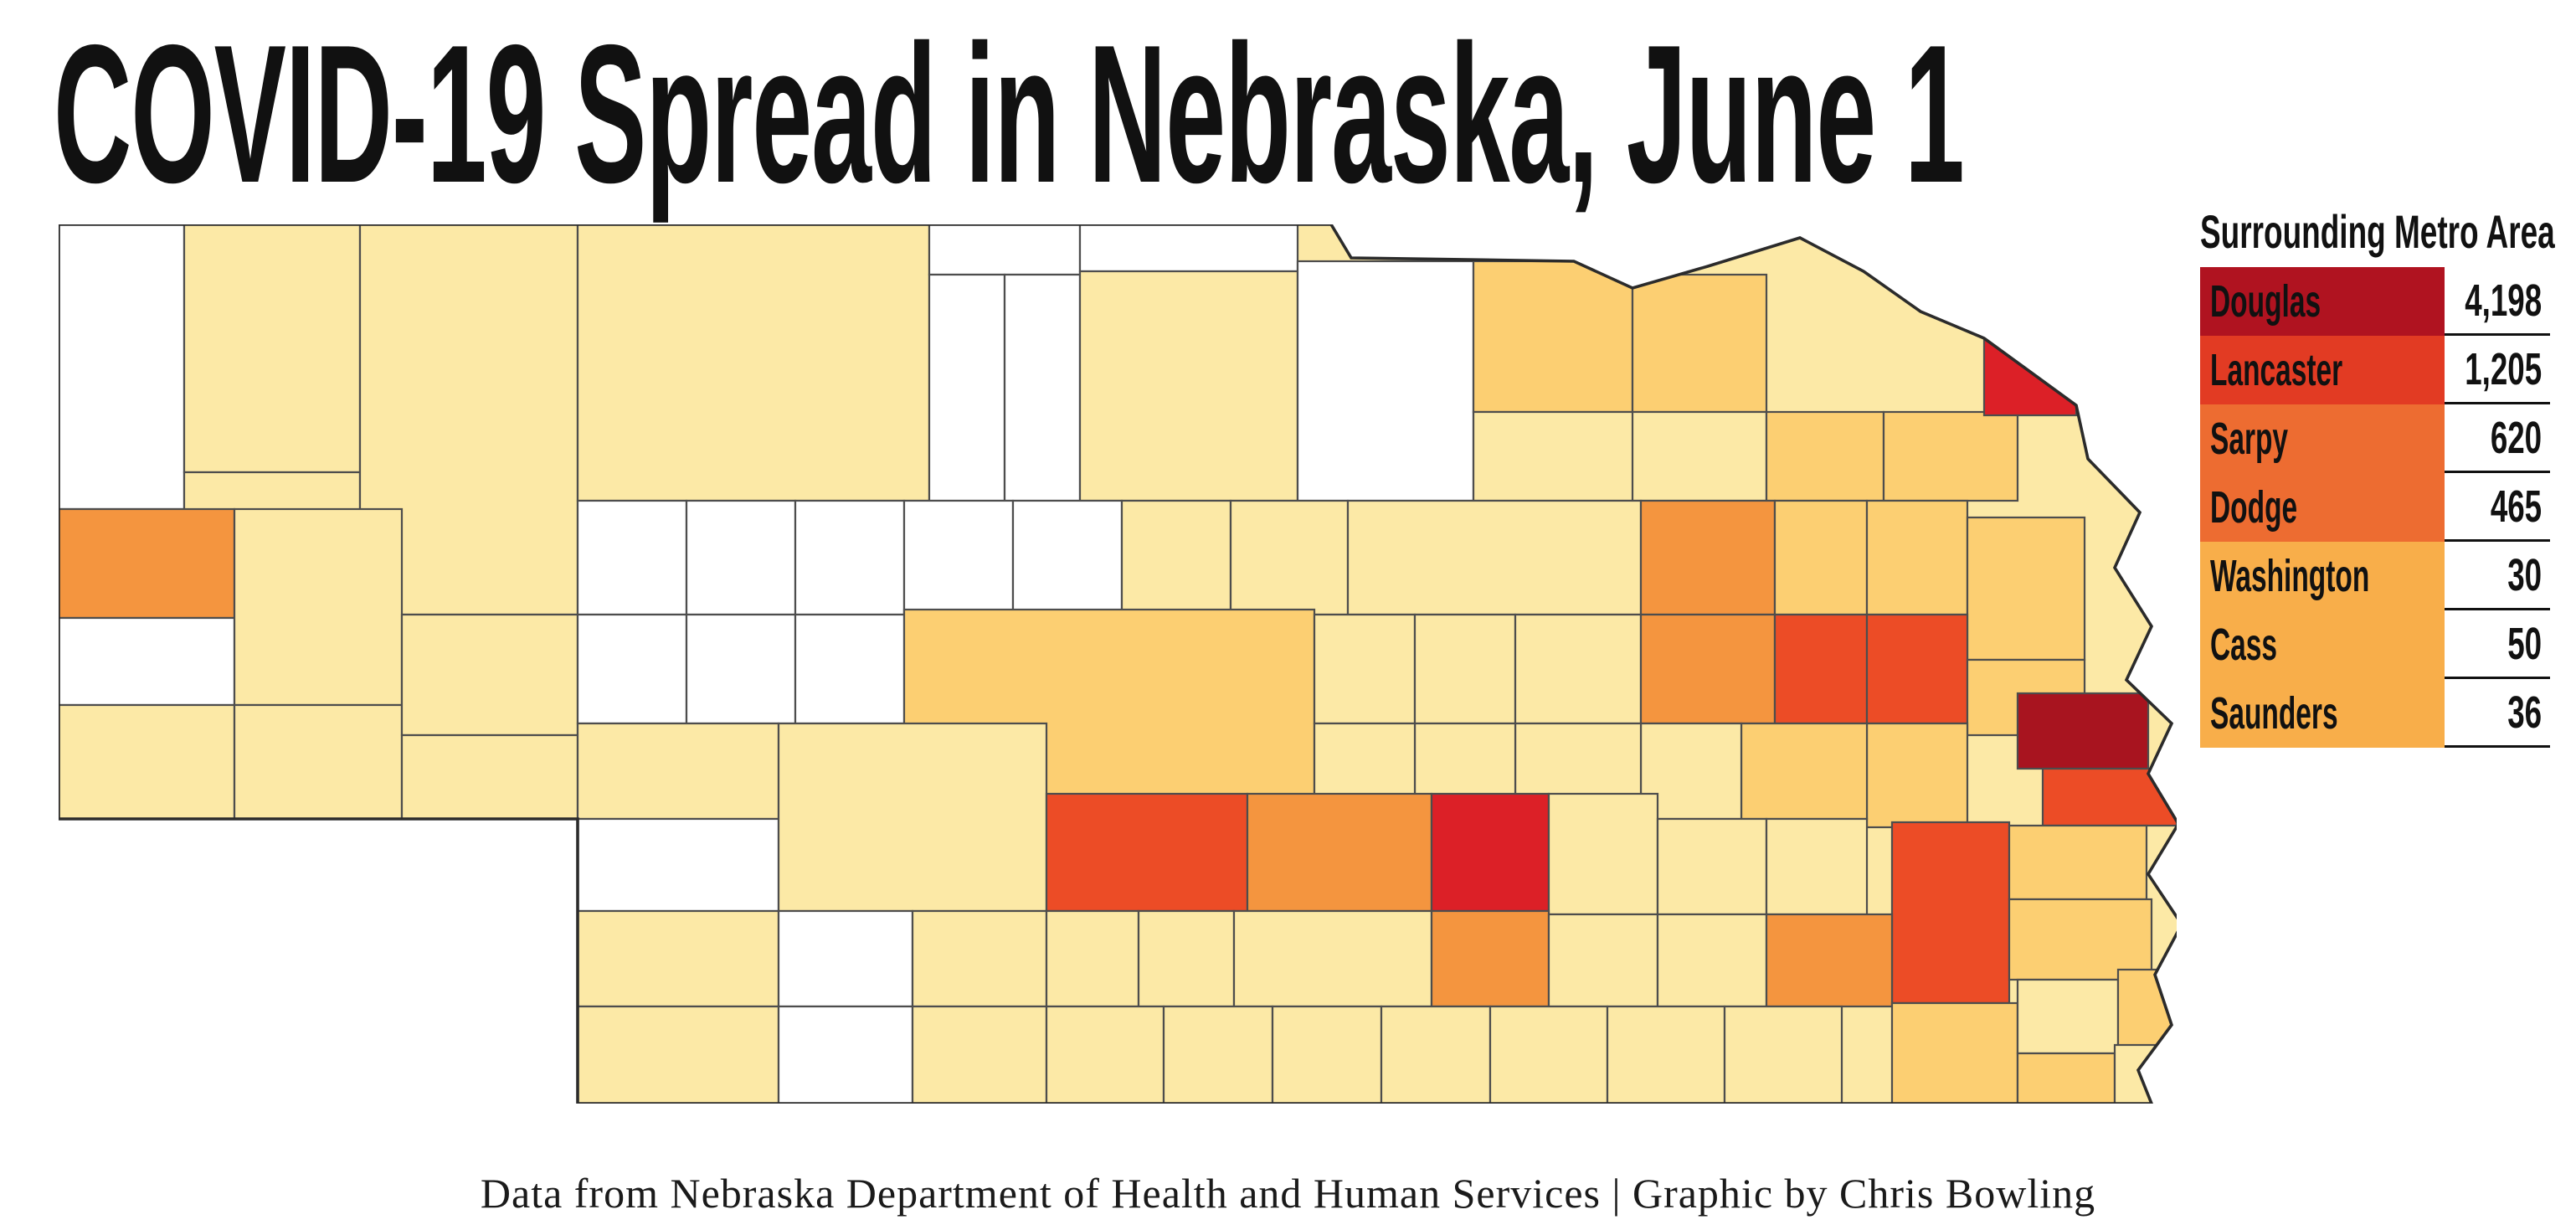 The image size is (2576, 1225). What do you see at coordinates (2524, 574) in the screenshot?
I see `legend-county-value-text: 30` at bounding box center [2524, 574].